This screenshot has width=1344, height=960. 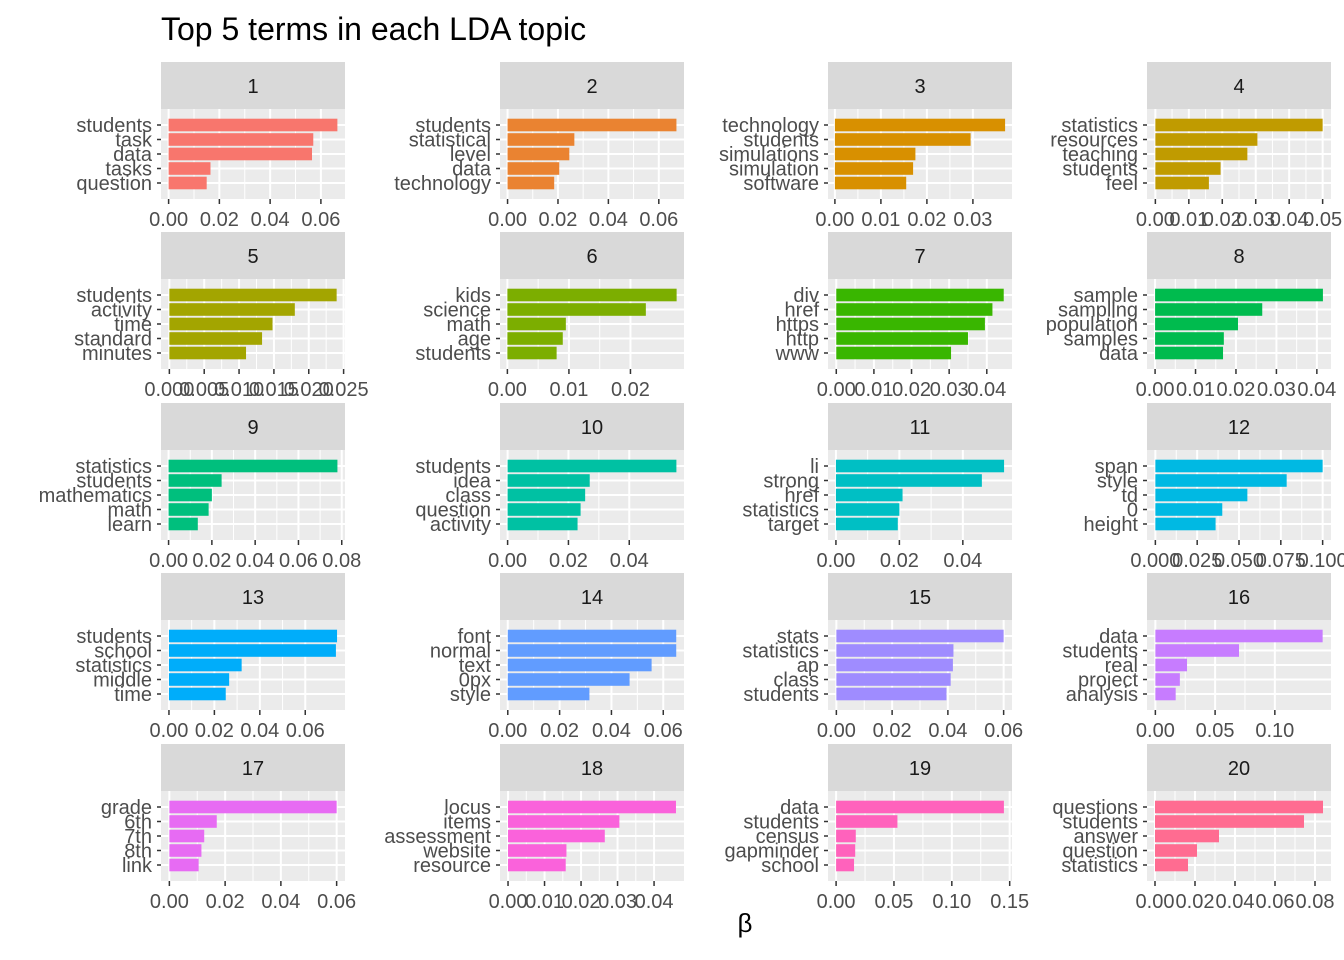 What do you see at coordinates (1201, 154) in the screenshot?
I see `bar-teaching` at bounding box center [1201, 154].